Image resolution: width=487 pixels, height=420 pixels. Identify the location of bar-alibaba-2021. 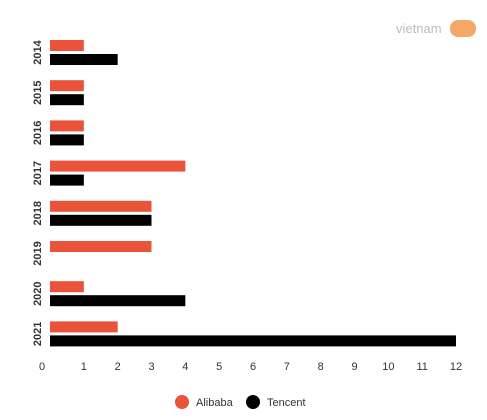
(84, 327).